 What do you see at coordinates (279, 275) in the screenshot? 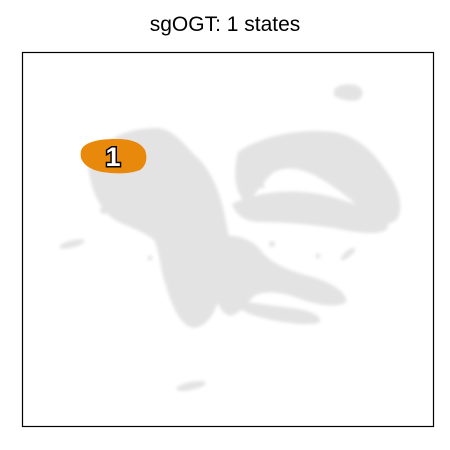
I see `cluster-lower-strand` at bounding box center [279, 275].